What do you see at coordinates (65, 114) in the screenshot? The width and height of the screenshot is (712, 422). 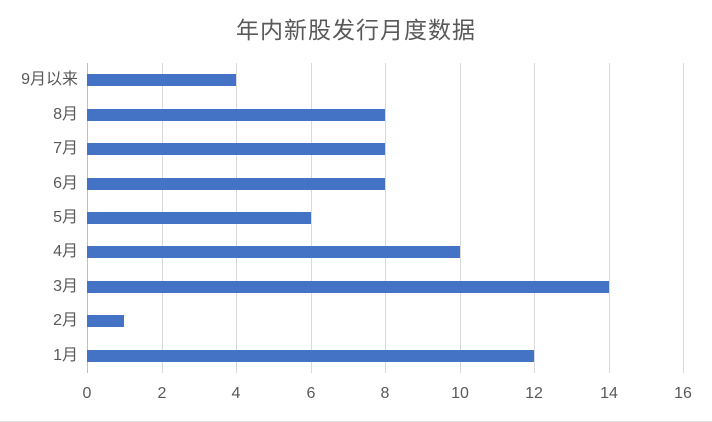 I see `y-axis-label: 8月` at bounding box center [65, 114].